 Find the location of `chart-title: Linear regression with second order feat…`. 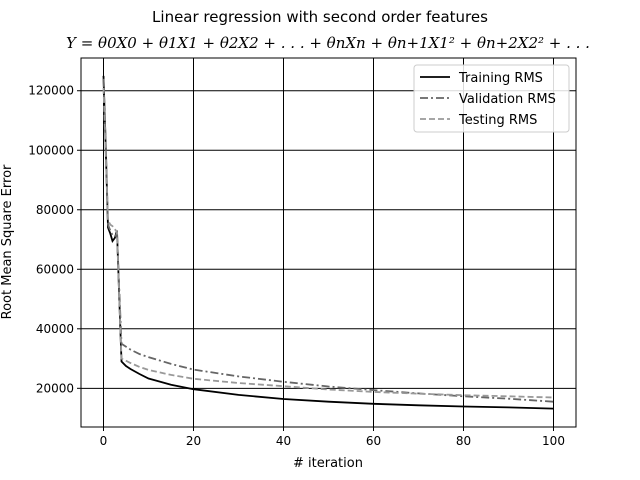

chart-title: Linear regression with second order feat… is located at coordinates (320, 17).